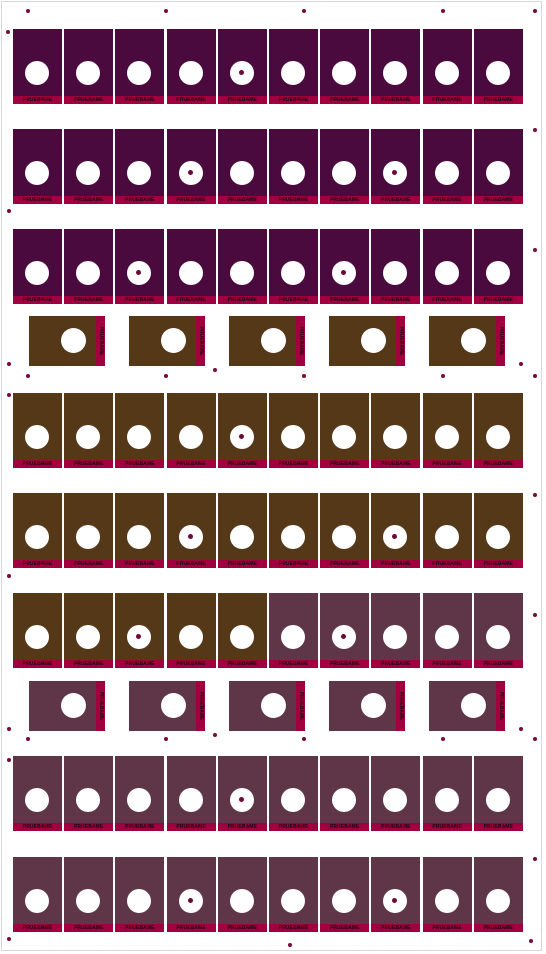 The height and width of the screenshot is (954, 546). I want to click on tab-side-text: PRUEBAME, so click(300, 706).